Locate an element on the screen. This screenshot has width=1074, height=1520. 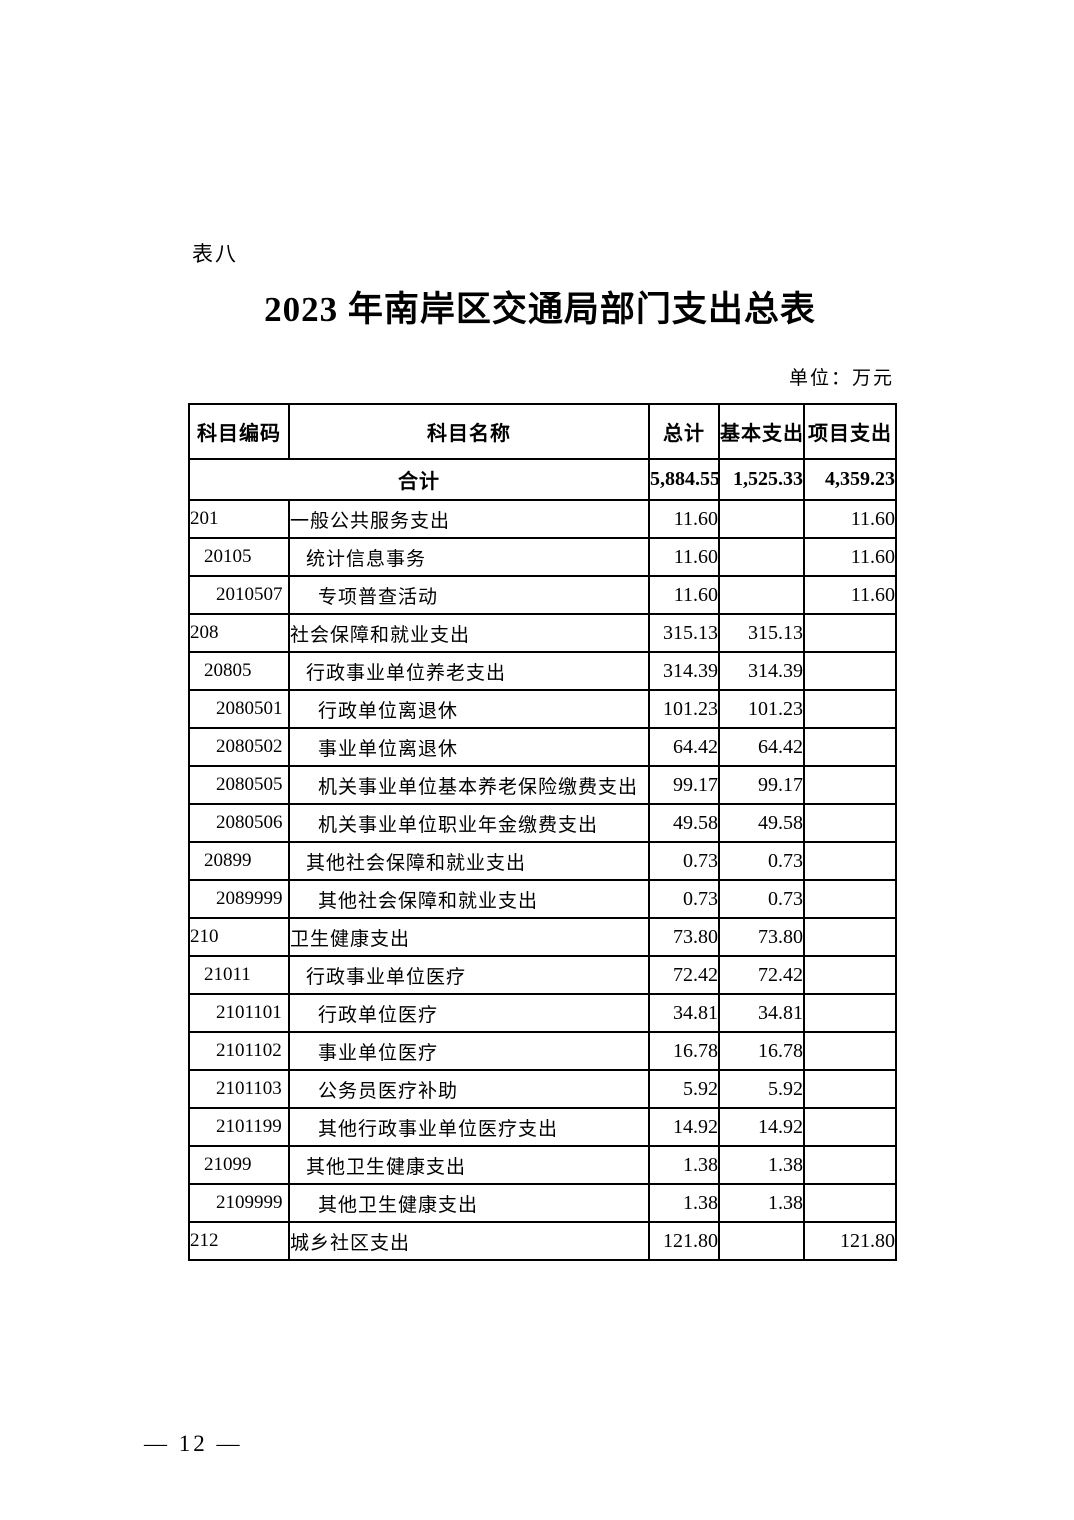
total-cell: 315.13 is located at coordinates (684, 633).